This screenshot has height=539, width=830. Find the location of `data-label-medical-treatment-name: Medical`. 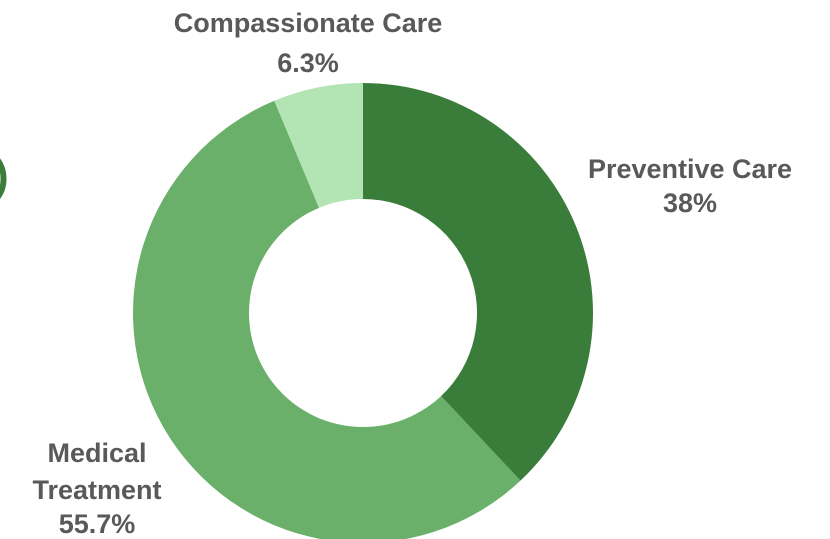

data-label-medical-treatment-name: Medical is located at coordinates (96, 453).